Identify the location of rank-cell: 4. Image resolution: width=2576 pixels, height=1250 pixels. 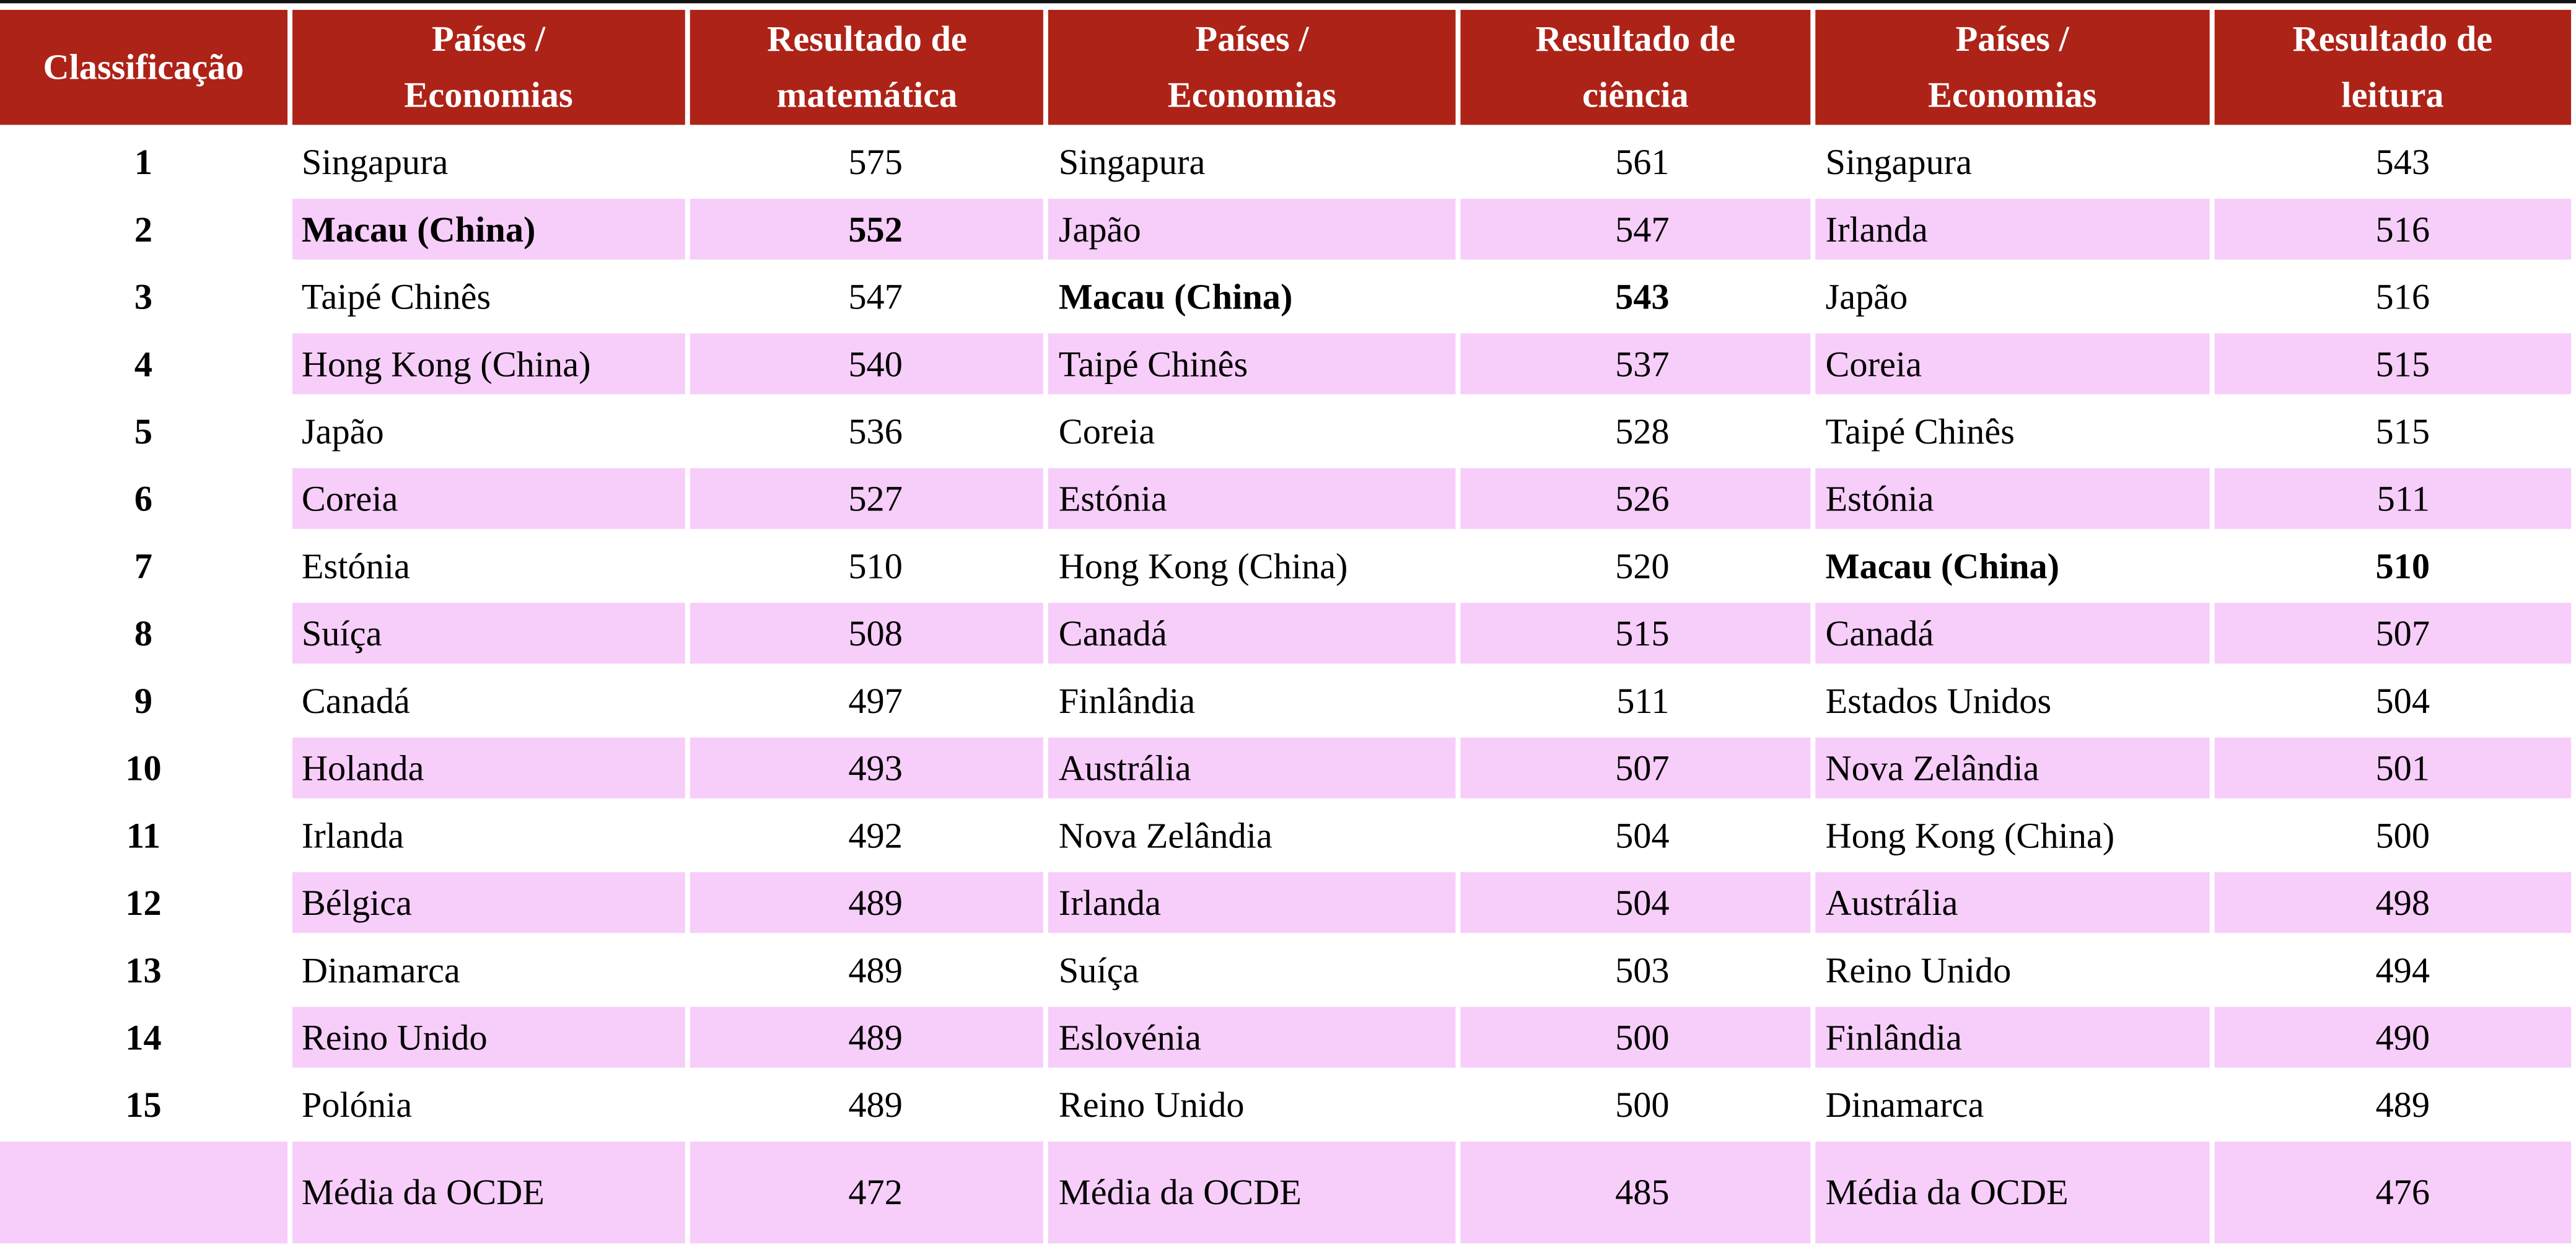
(143, 363).